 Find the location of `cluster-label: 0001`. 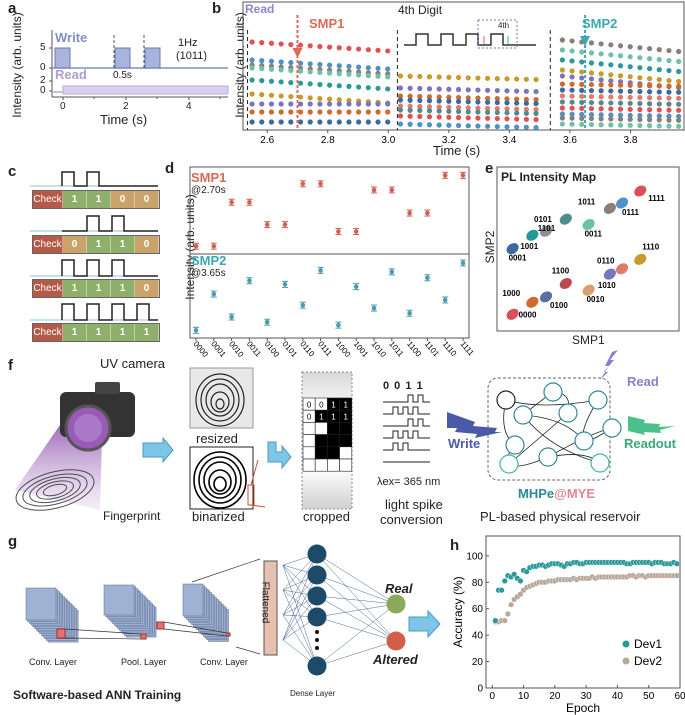

cluster-label: 0001 is located at coordinates (518, 258).